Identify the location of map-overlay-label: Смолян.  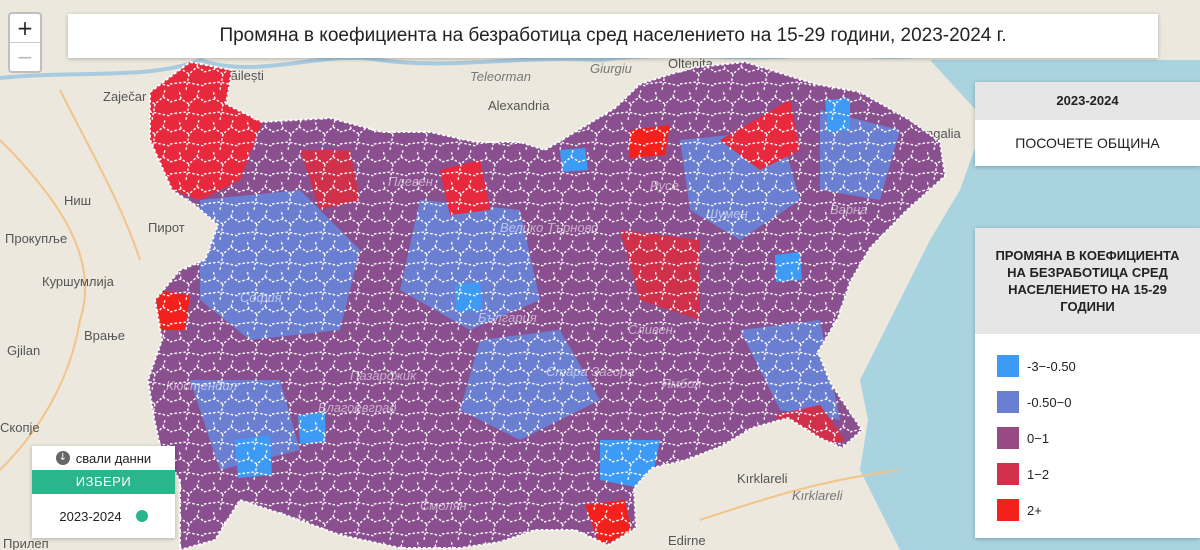
(443, 505).